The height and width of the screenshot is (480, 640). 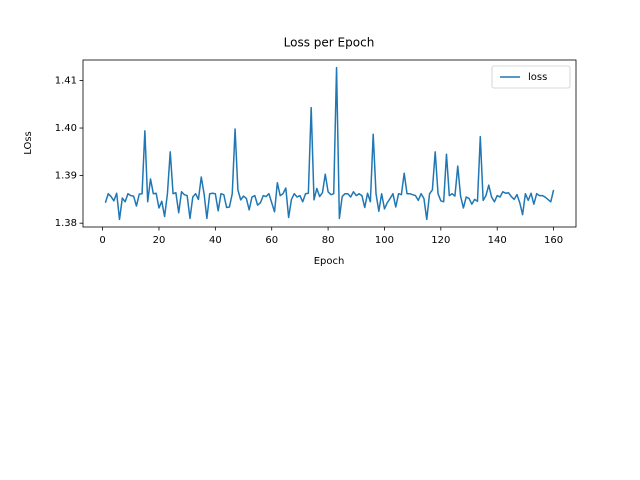 What do you see at coordinates (271, 240) in the screenshot?
I see `x-tick-label: 60` at bounding box center [271, 240].